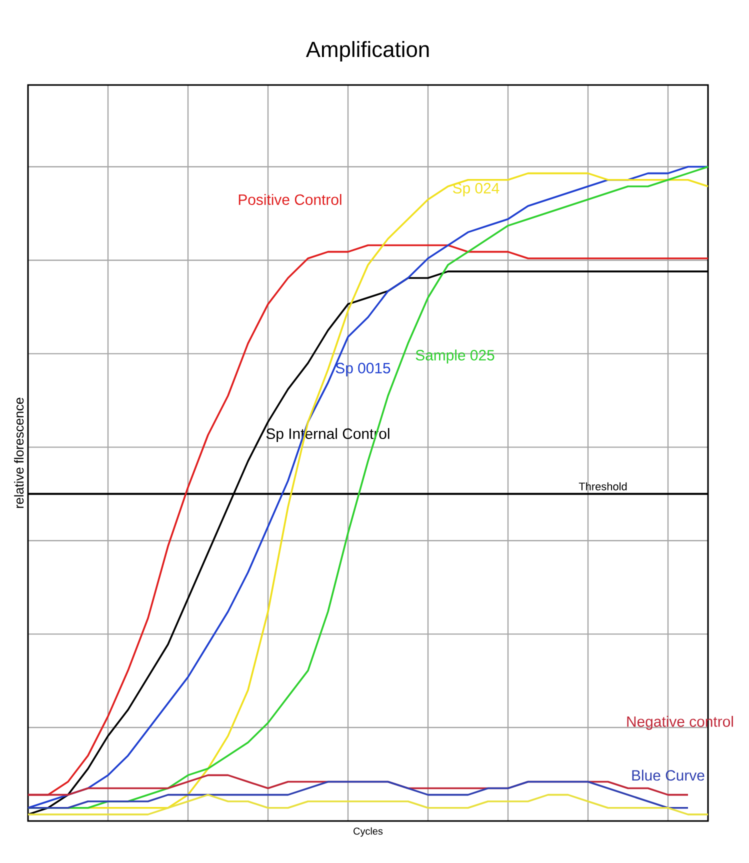  I want to click on series-label: Blue Curve, so click(668, 775).